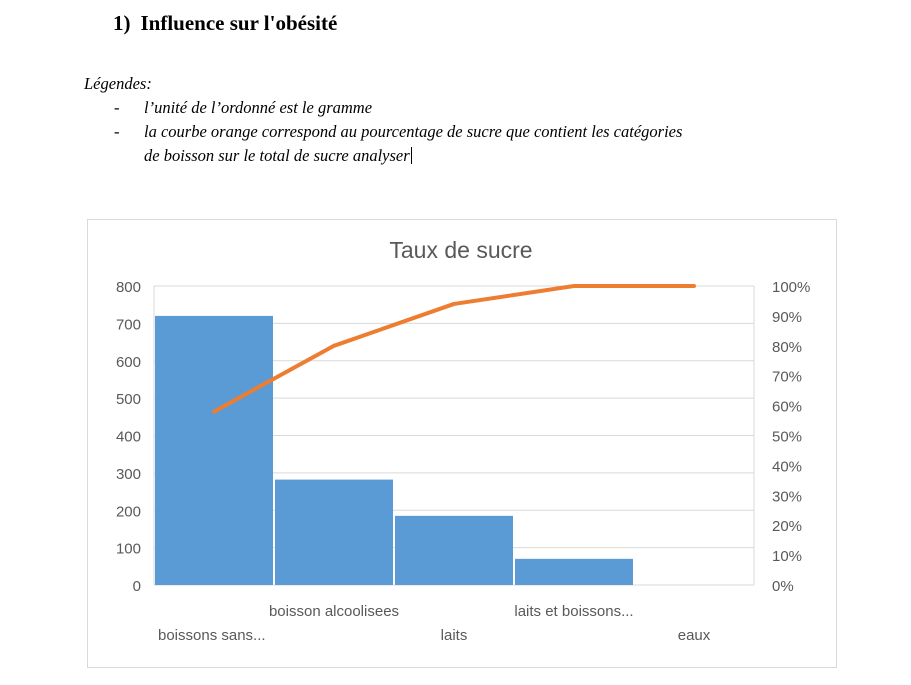 Image resolution: width=911 pixels, height=685 pixels. Describe the element at coordinates (334, 611) in the screenshot. I see `x-category-label: boisson alcoolisees` at that location.